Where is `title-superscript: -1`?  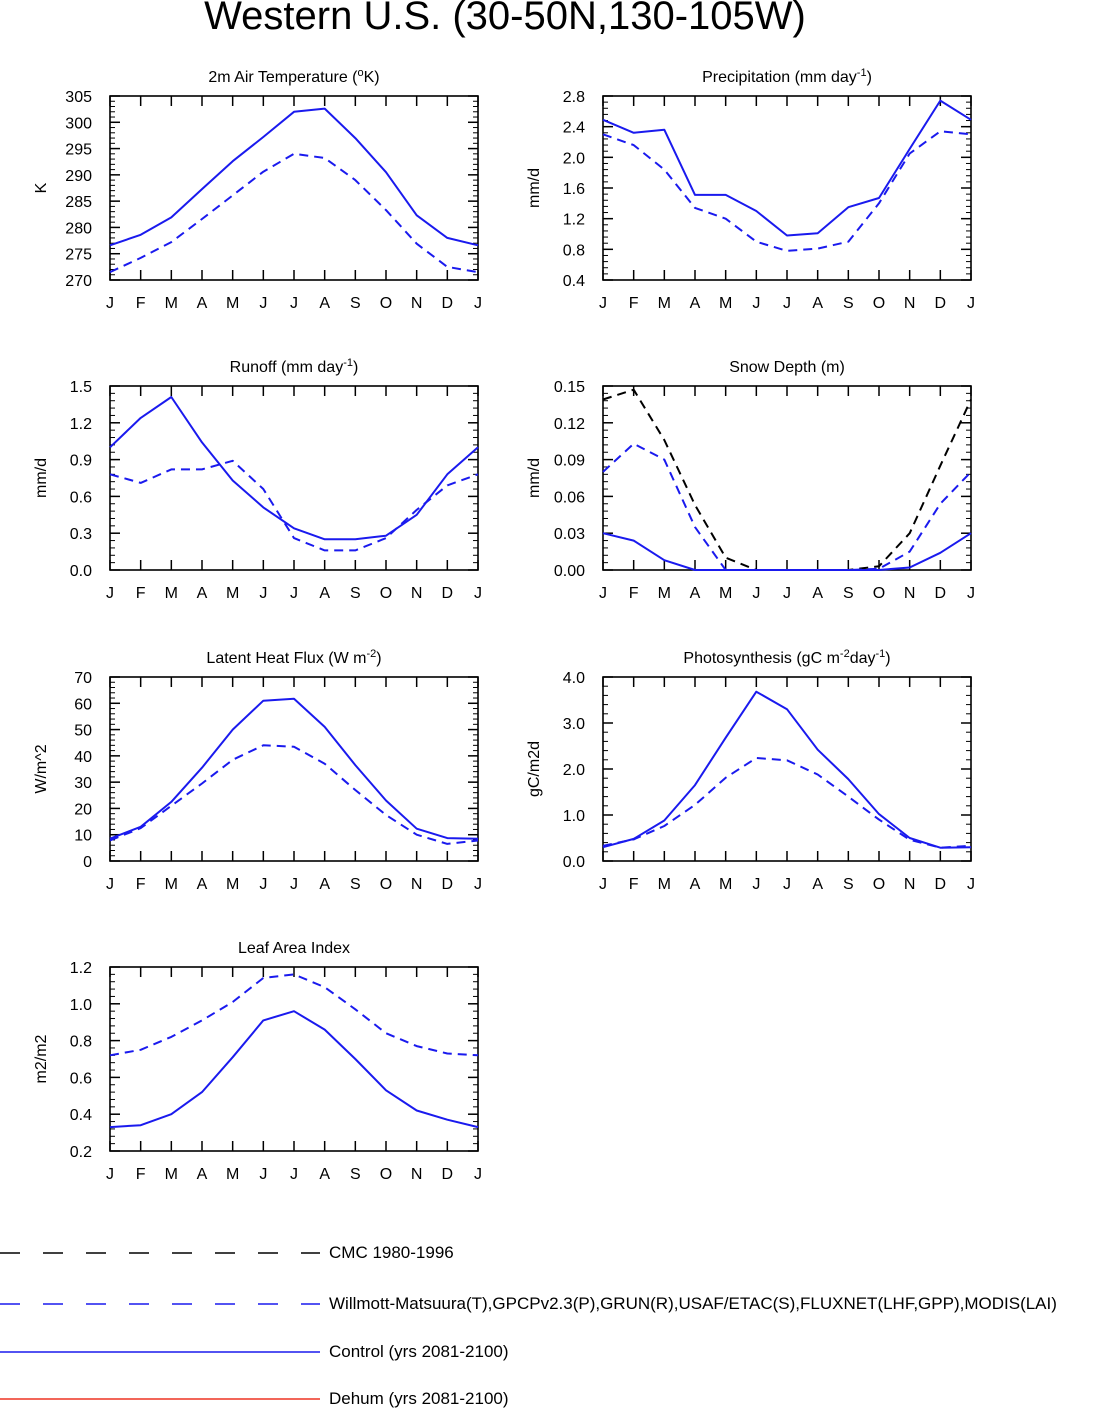 title-superscript: -1 is located at coordinates (348, 363).